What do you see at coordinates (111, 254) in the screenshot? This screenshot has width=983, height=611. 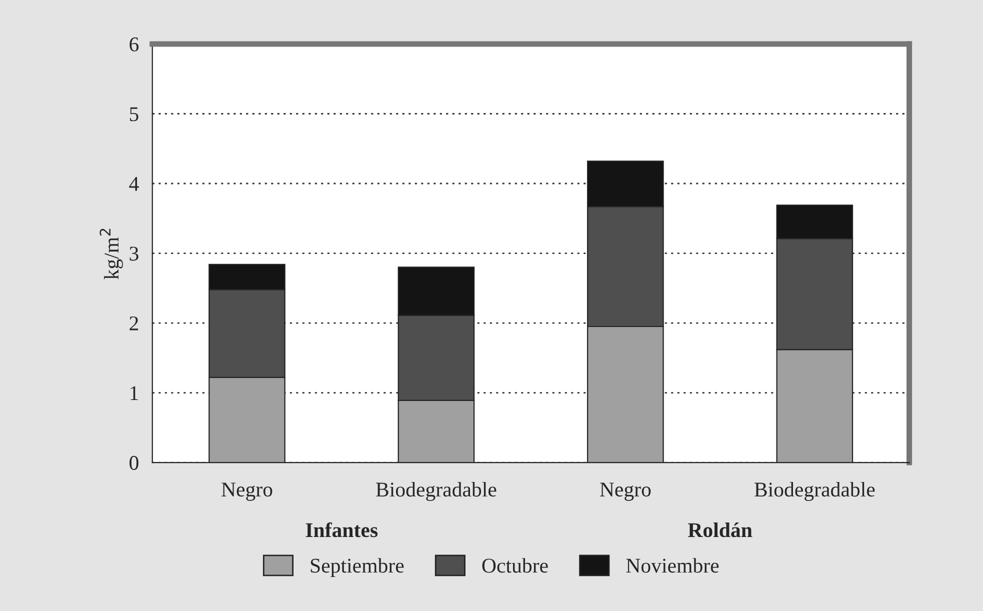 I see `y-axis-title: kg/m$^{2}$` at bounding box center [111, 254].